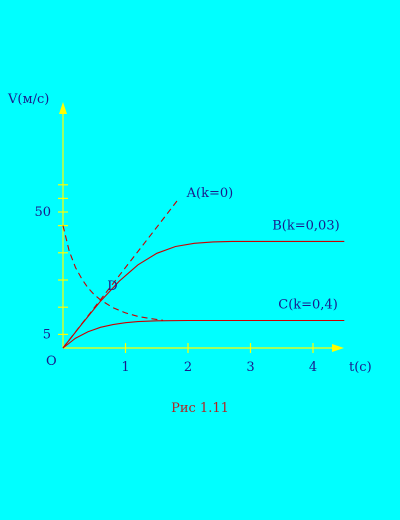 The width and height of the screenshot is (400, 520). What do you see at coordinates (188, 367) in the screenshot?
I see `x-tick-label-2: 2` at bounding box center [188, 367].